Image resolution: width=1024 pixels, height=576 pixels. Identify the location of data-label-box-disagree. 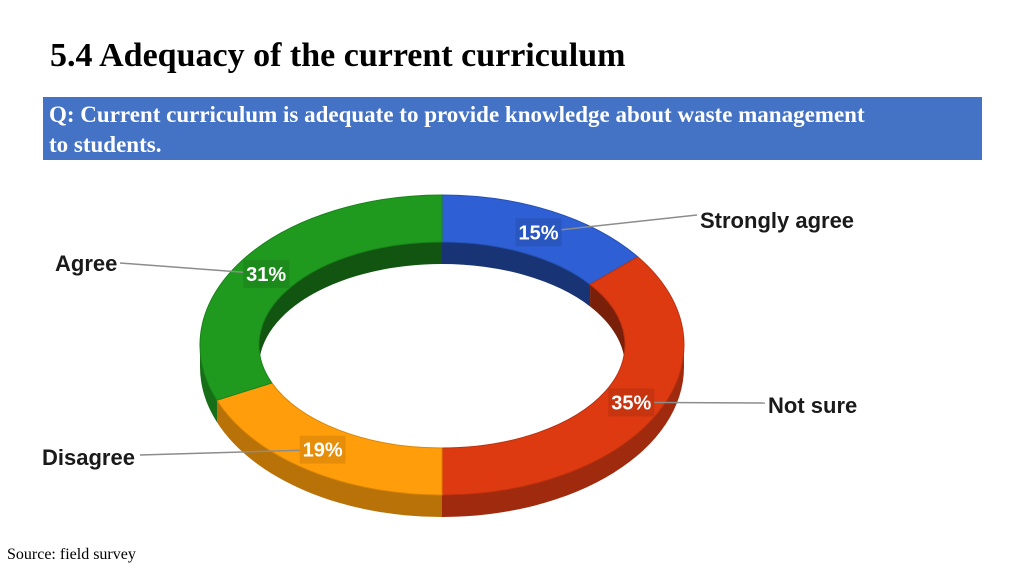
(322, 449).